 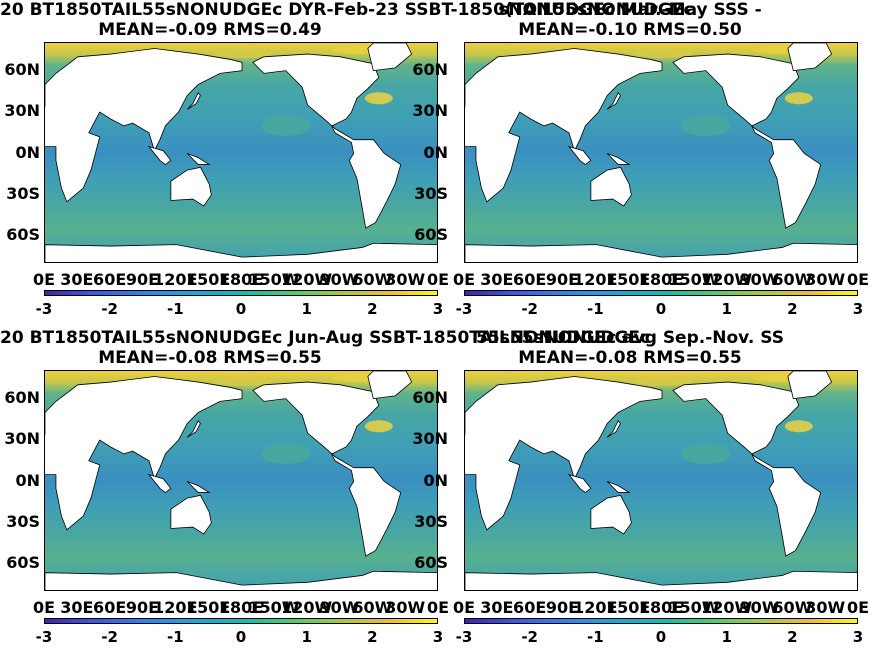 I want to click on panel-subtitle: MEAN=-0.09 RMS=0.49, so click(x=210, y=30).